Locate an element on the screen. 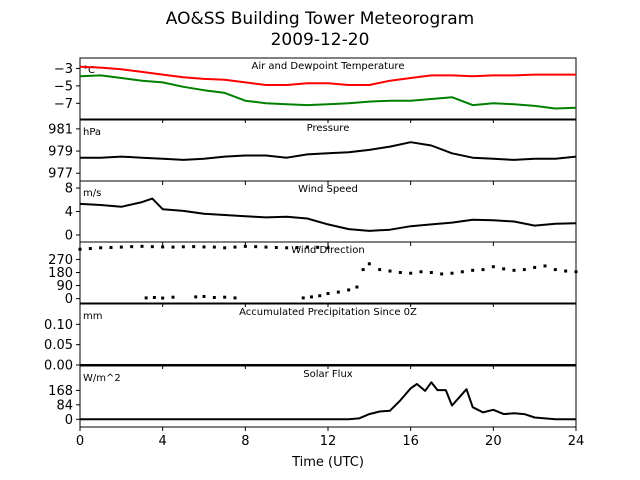  x-axis-label: Time (UTC) is located at coordinates (327, 462).